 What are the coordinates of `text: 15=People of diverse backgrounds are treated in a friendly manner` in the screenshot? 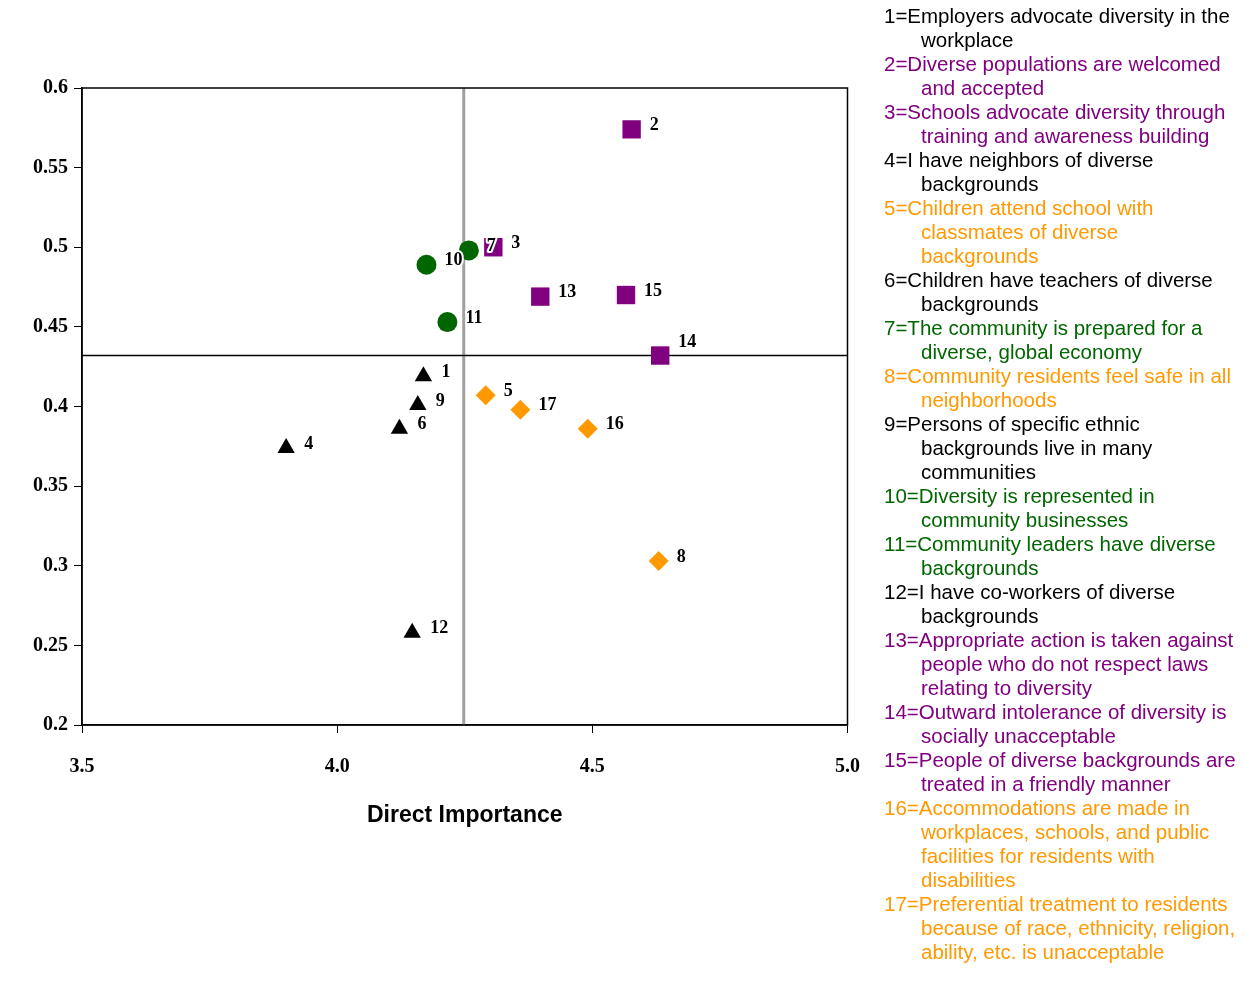 It's located at (1060, 772).